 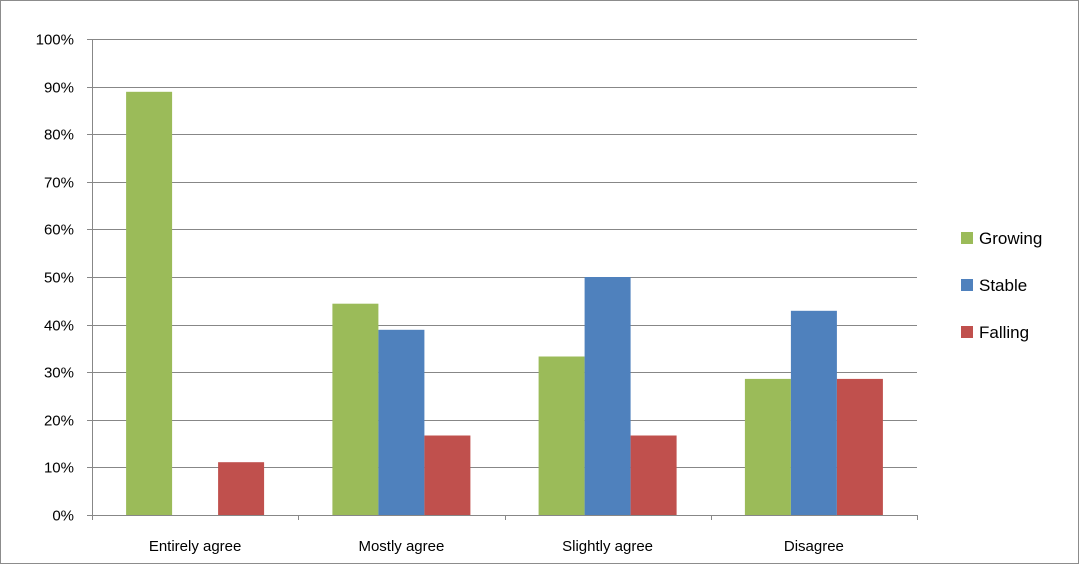 What do you see at coordinates (1004, 332) in the screenshot?
I see `legend-label-falling: Falling` at bounding box center [1004, 332].